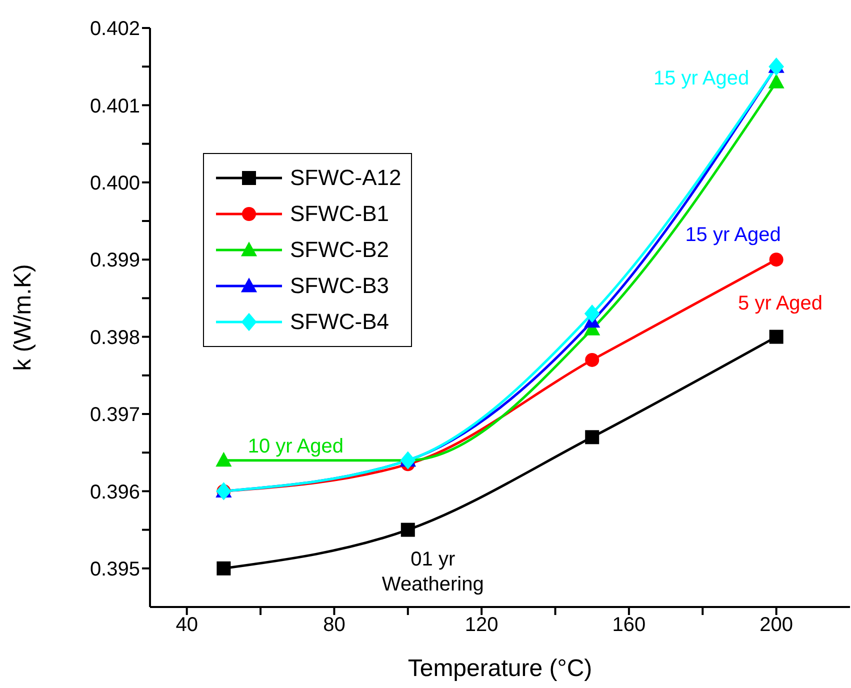 This screenshot has width=851, height=688. I want to click on legend-label: SFWC-B3, so click(339, 286).